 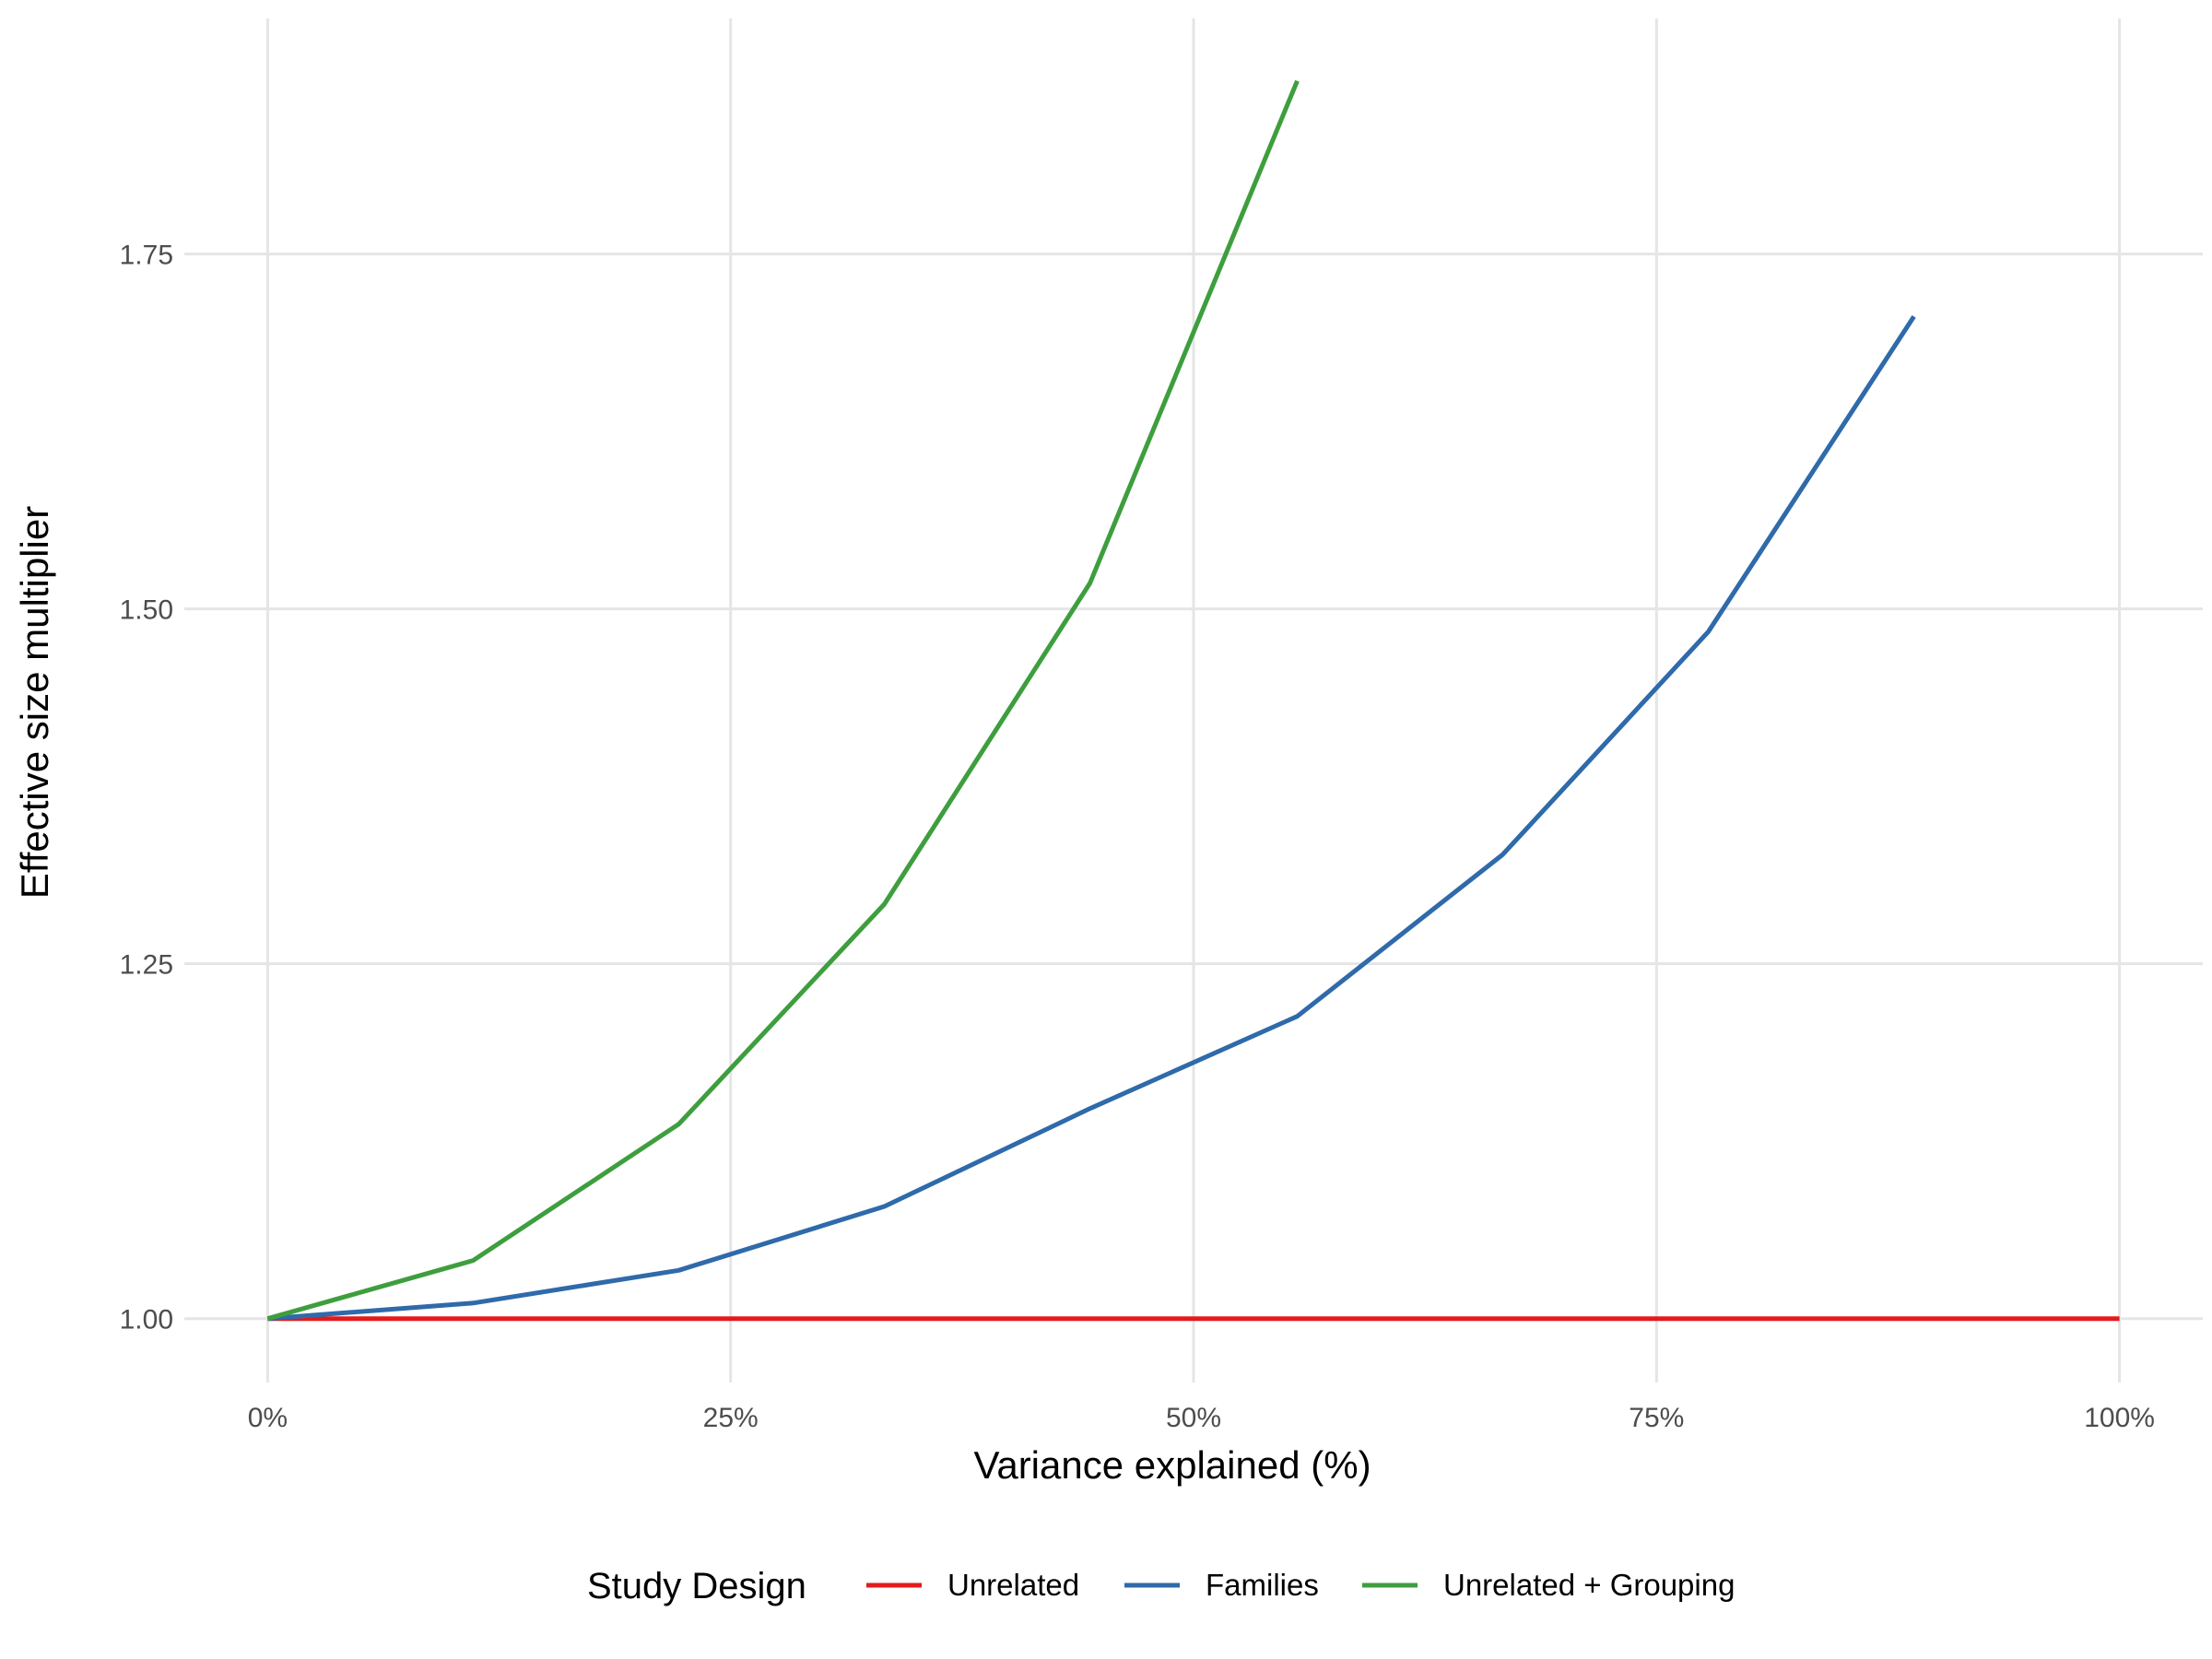 I want to click on x-tick-label: 100%, so click(x=2119, y=1418).